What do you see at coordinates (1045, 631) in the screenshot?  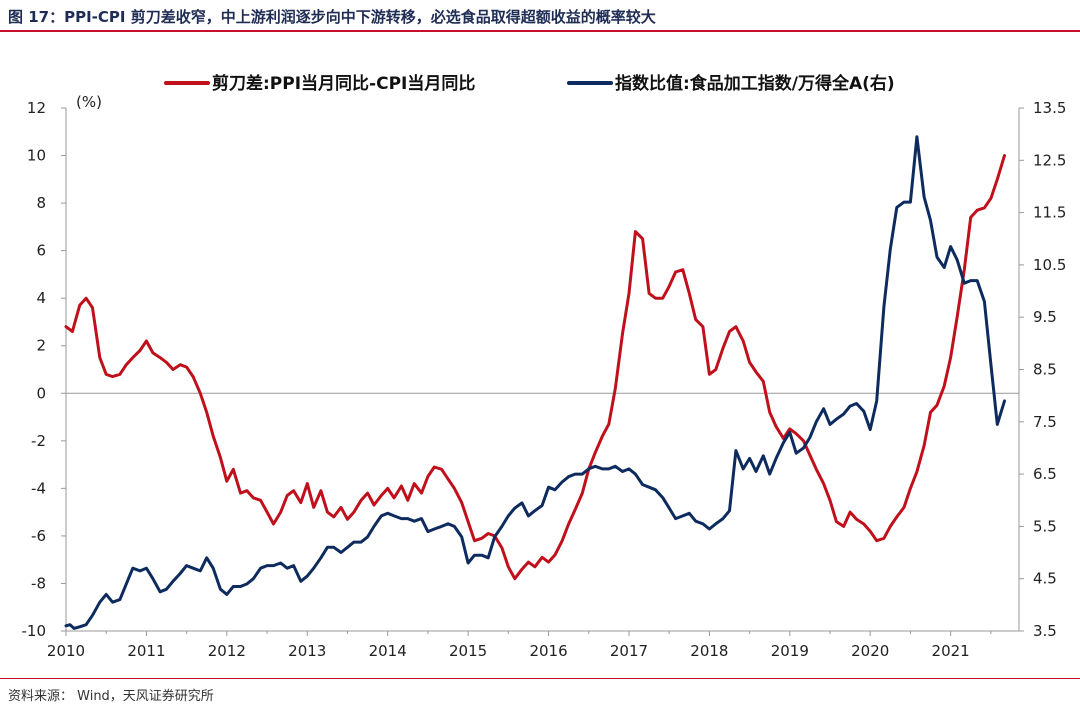 I see `right-tick-label: 3.5` at bounding box center [1045, 631].